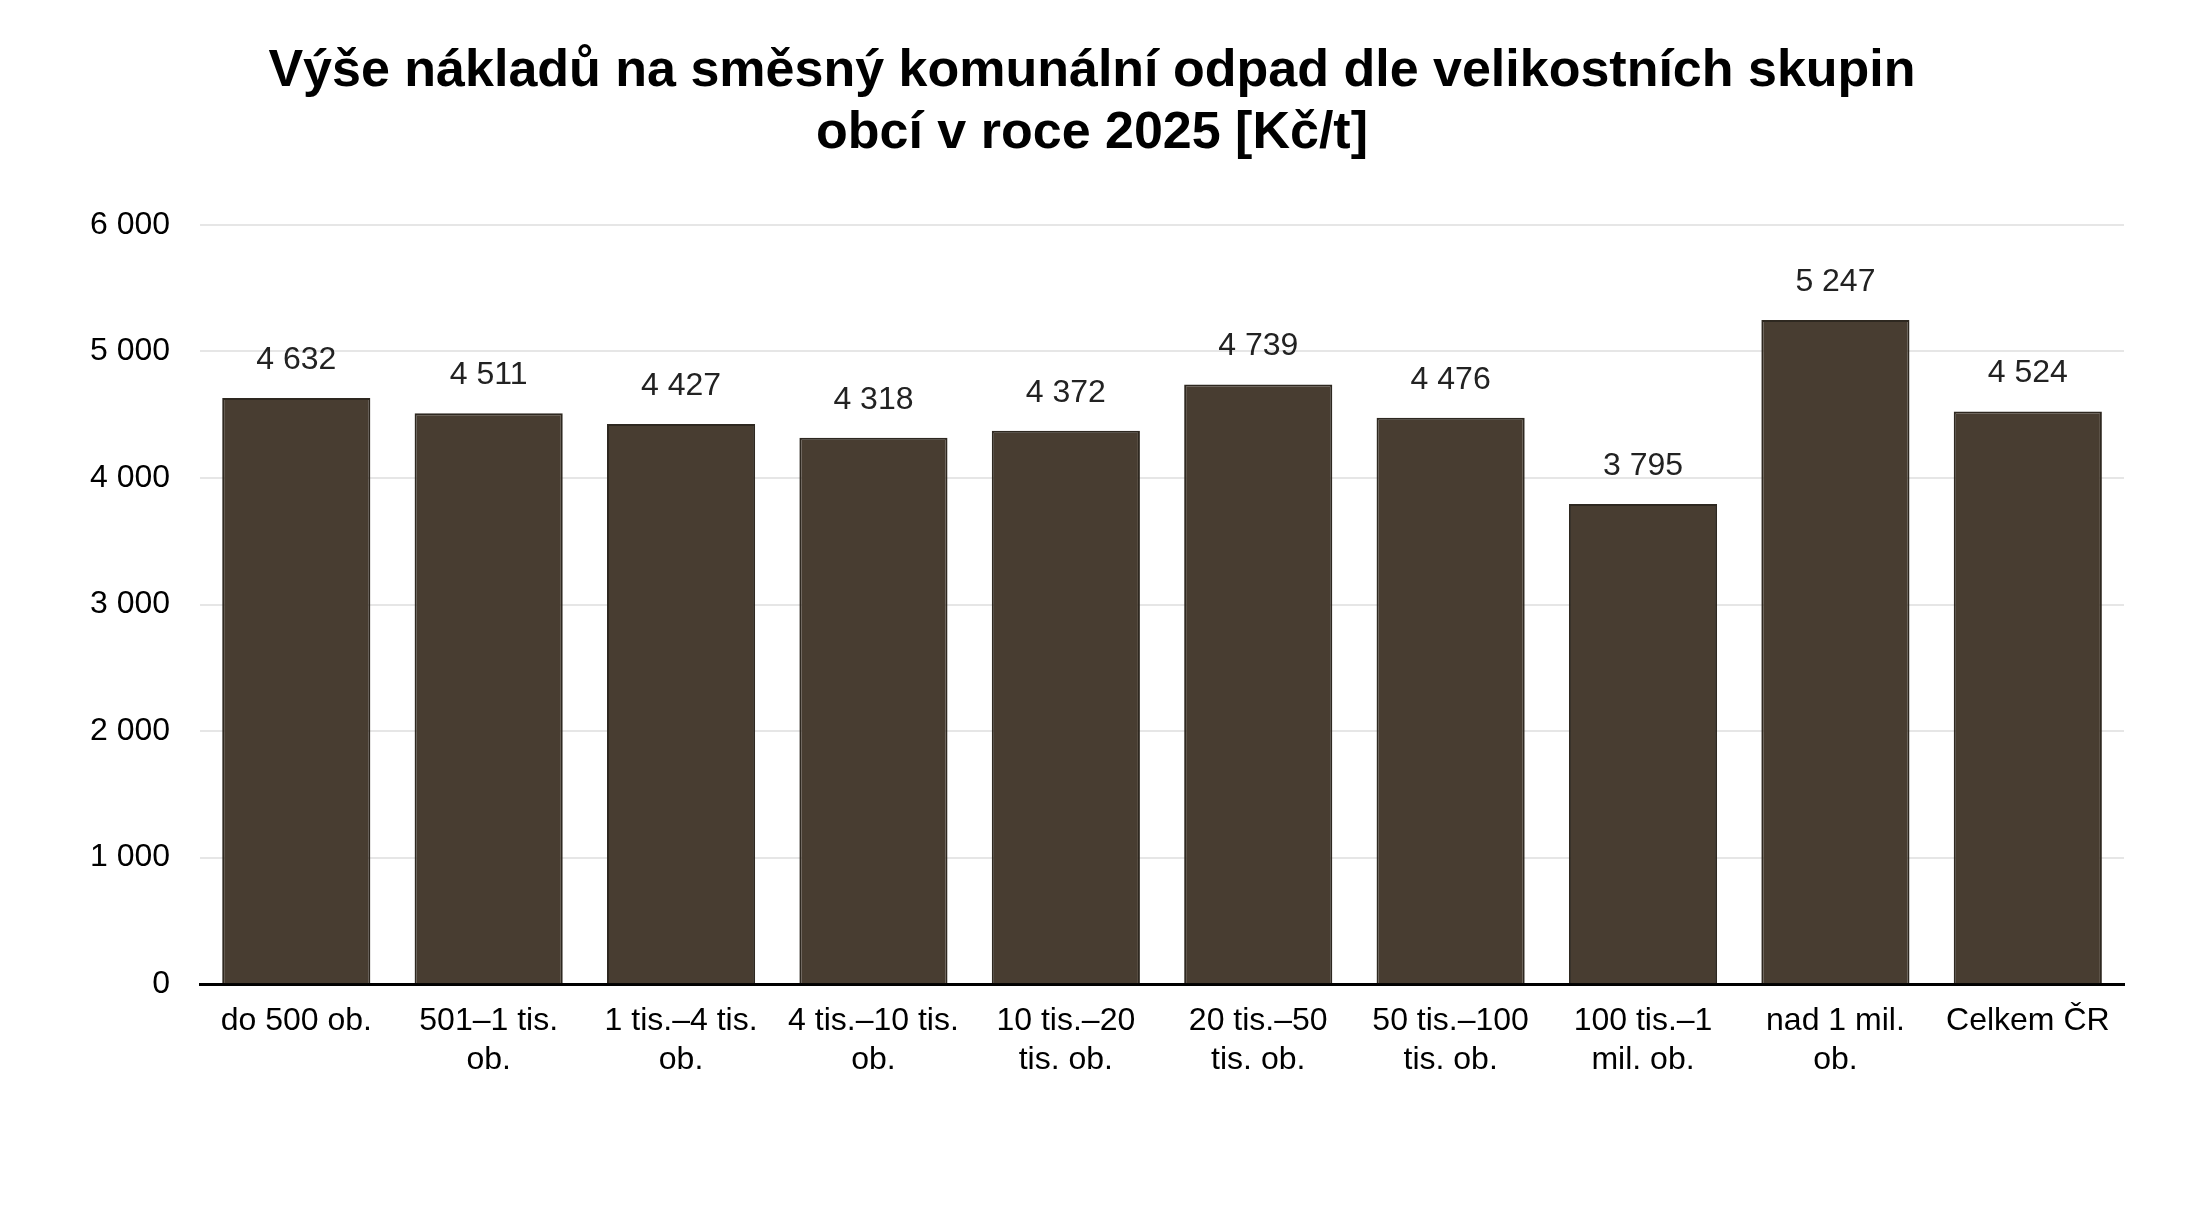 The width and height of the screenshot is (2204, 1227). I want to click on x-tick-label: 501–1 tis. ob., so click(489, 1038).